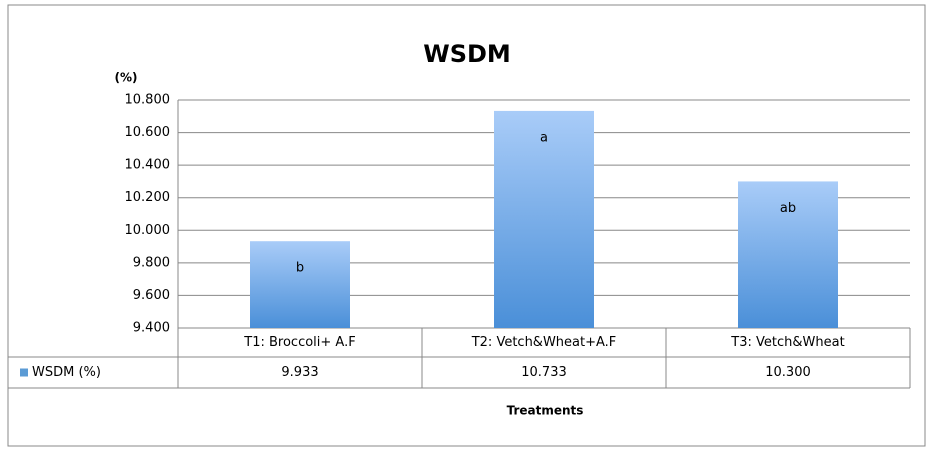 This screenshot has height=451, width=926. What do you see at coordinates (544, 137) in the screenshot?
I see `annotation: a` at bounding box center [544, 137].